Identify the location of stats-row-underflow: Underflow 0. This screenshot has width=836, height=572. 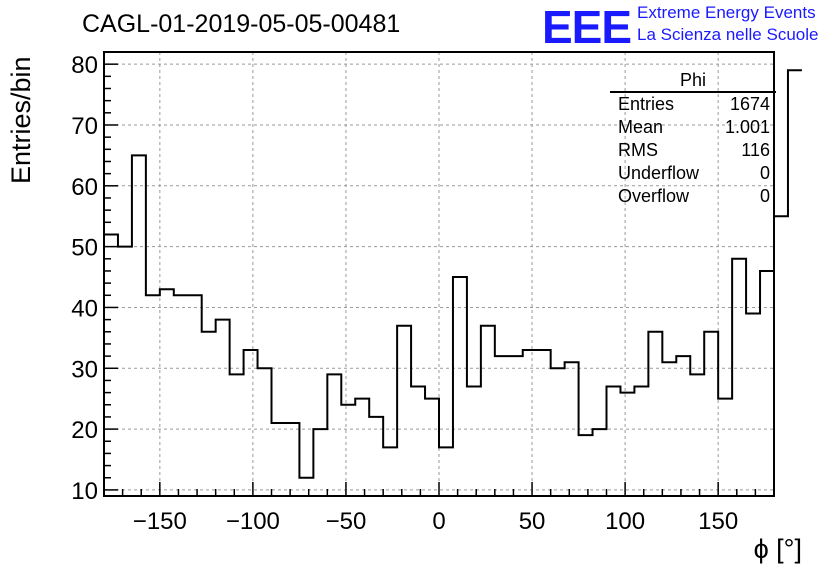
(693, 173).